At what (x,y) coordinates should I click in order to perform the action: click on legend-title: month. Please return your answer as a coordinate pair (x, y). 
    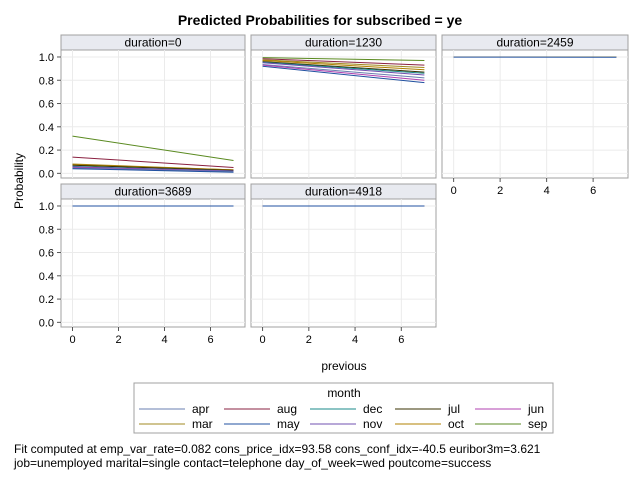
    Looking at the image, I should click on (343, 393).